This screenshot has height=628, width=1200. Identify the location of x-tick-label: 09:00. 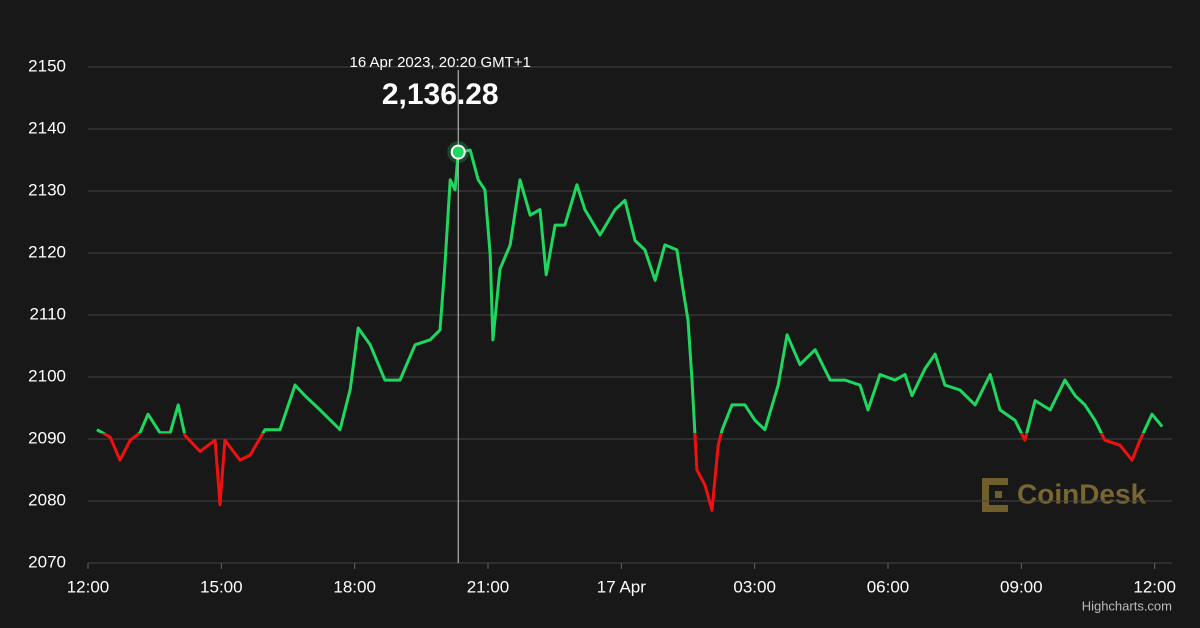
(1021, 586).